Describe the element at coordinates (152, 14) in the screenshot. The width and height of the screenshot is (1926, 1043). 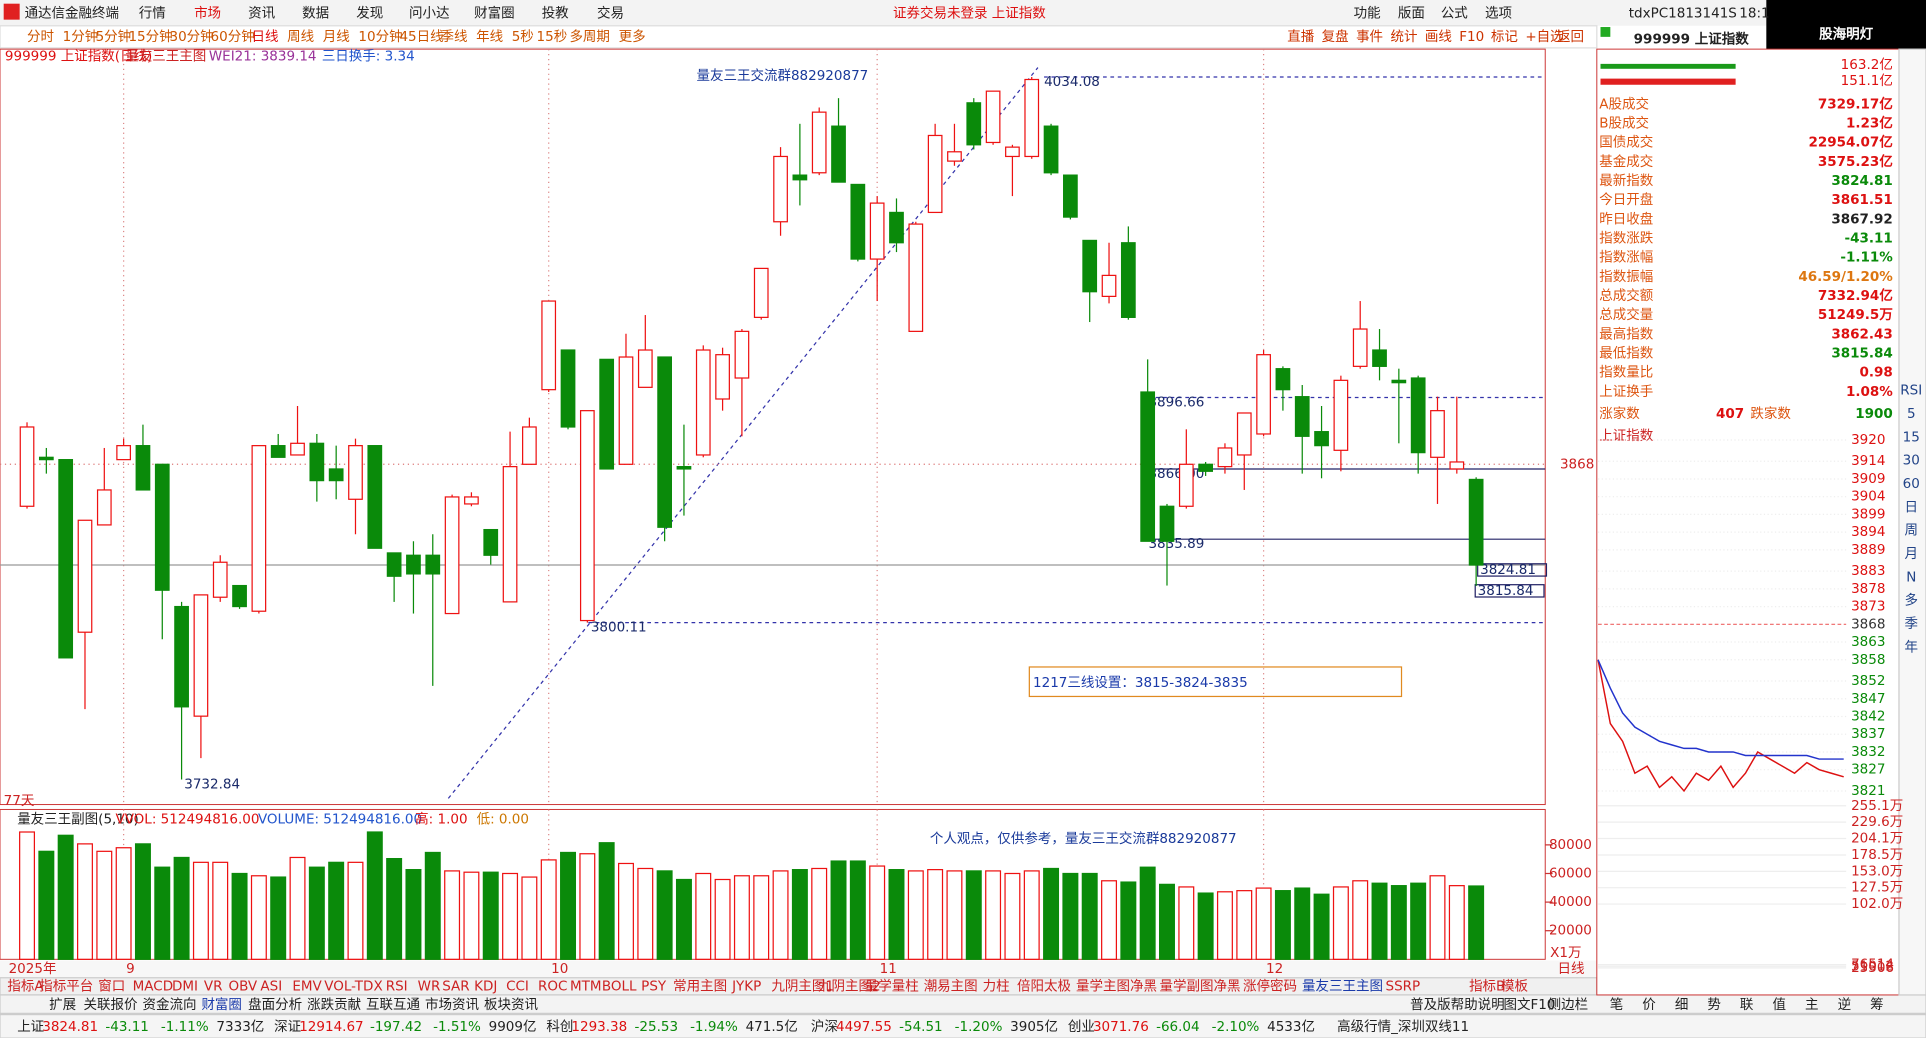
I see `menu-item: 行情` at that location.